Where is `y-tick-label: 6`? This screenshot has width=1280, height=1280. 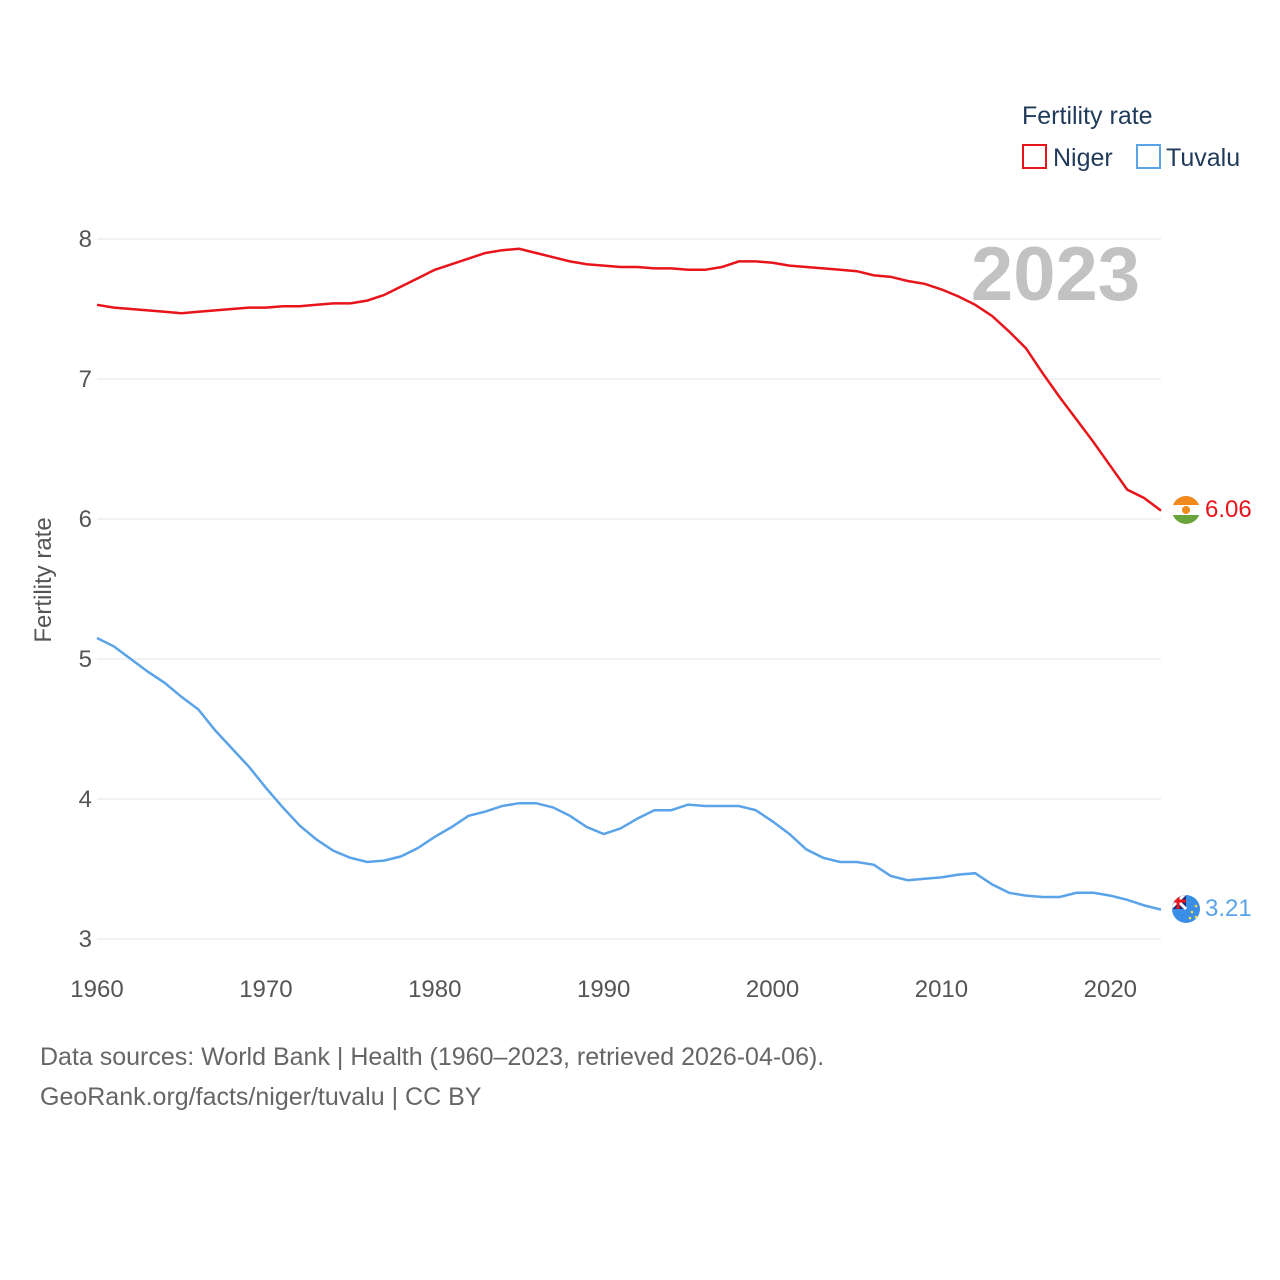 y-tick-label: 6 is located at coordinates (85, 519).